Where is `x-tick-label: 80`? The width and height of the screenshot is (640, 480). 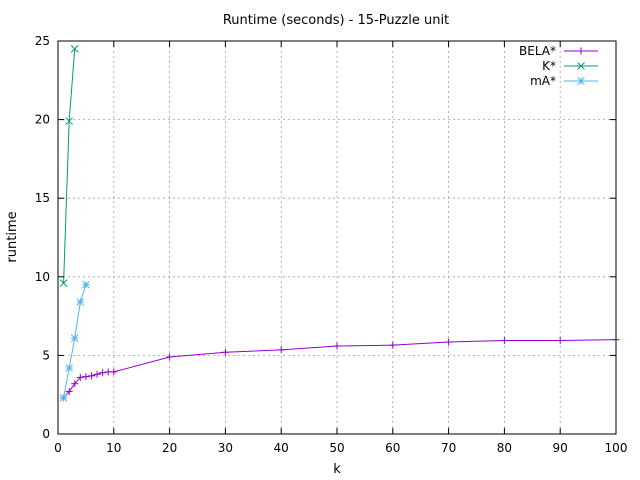
x-tick-label: 80 is located at coordinates (504, 448).